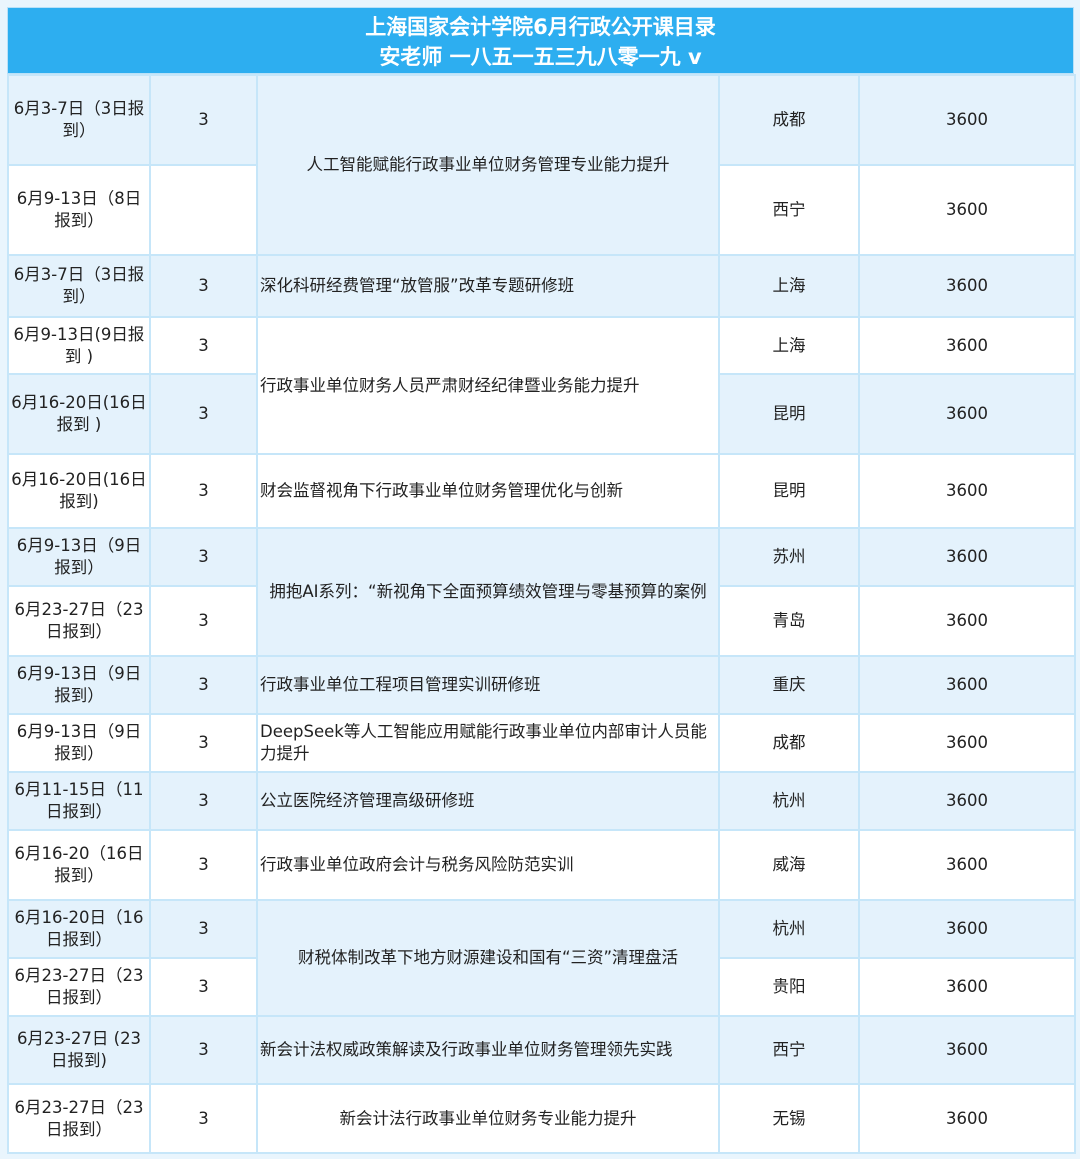 Image resolution: width=1080 pixels, height=1159 pixels. I want to click on table-row: 6月16-20日(16日报到 ) 3 昆明 3600, so click(541, 414).